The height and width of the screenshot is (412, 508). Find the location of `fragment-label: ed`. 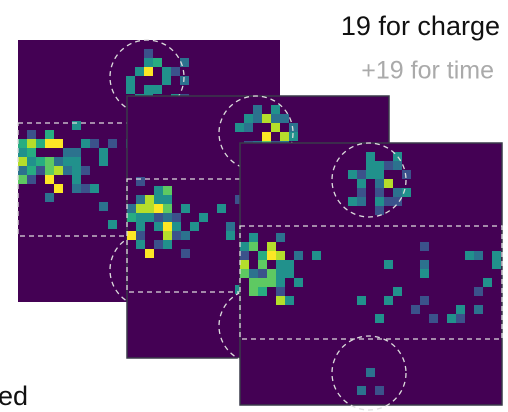

fragment-label: ed is located at coordinates (14, 396).